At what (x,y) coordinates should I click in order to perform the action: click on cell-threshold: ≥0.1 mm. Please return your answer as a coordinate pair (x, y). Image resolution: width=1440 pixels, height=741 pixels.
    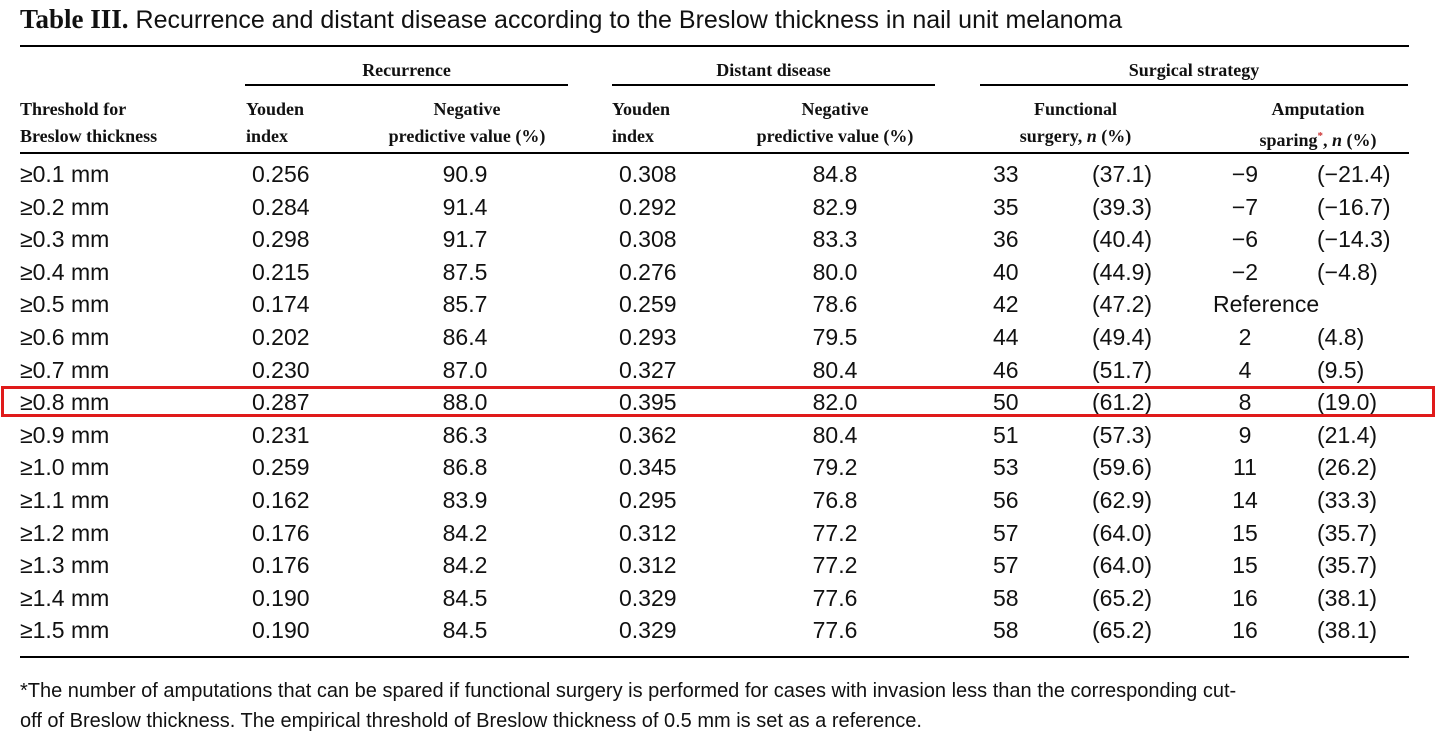
    Looking at the image, I should click on (65, 174).